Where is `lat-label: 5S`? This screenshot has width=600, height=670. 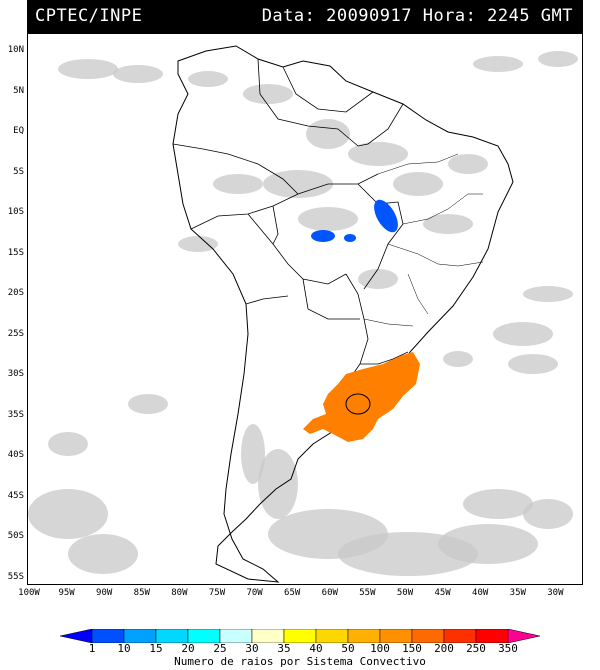
lat-label: 5S is located at coordinates (18, 171).